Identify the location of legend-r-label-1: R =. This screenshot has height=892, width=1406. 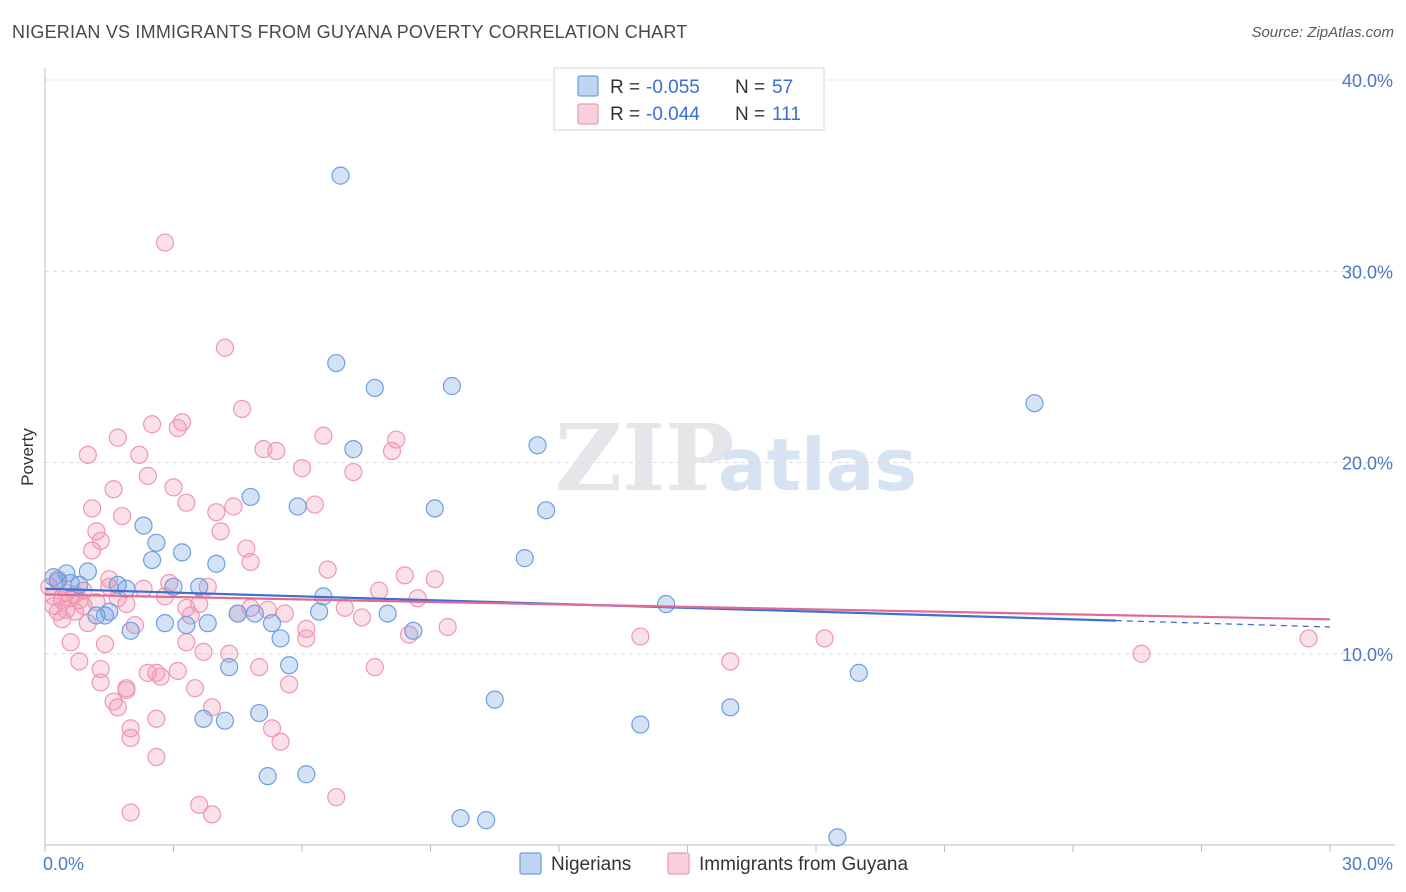
(625, 114).